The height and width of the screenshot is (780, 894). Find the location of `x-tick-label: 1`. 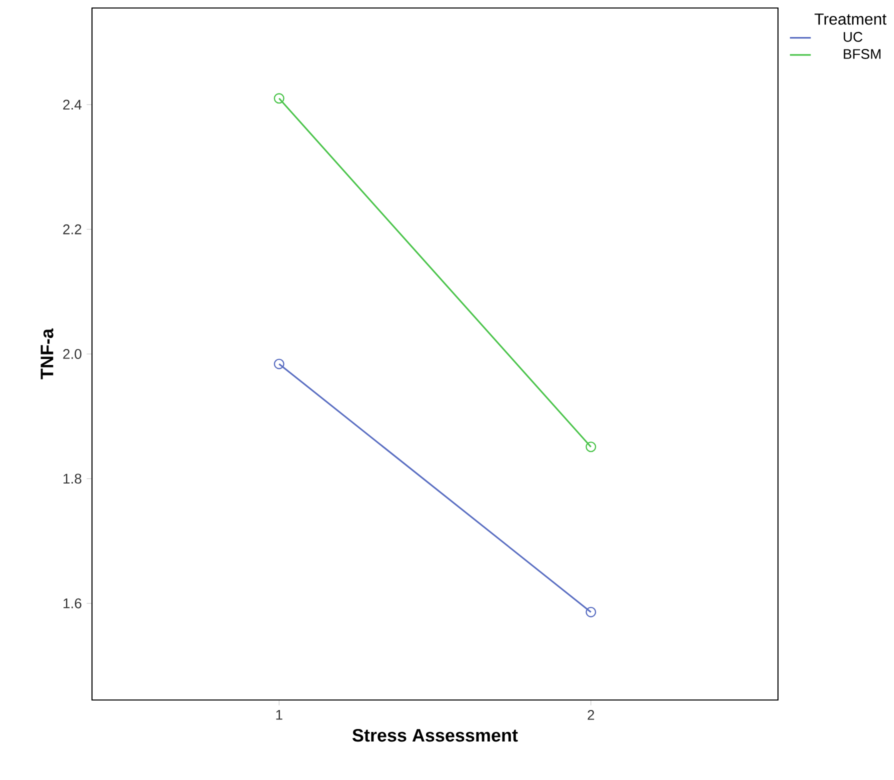

x-tick-label: 1 is located at coordinates (279, 715).